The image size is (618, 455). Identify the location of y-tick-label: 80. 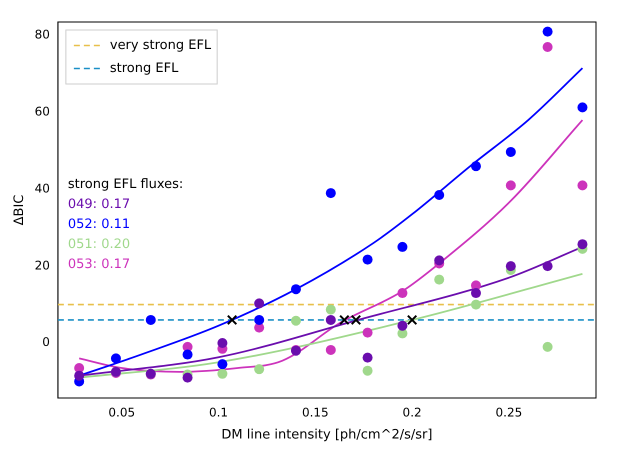
(42, 35).